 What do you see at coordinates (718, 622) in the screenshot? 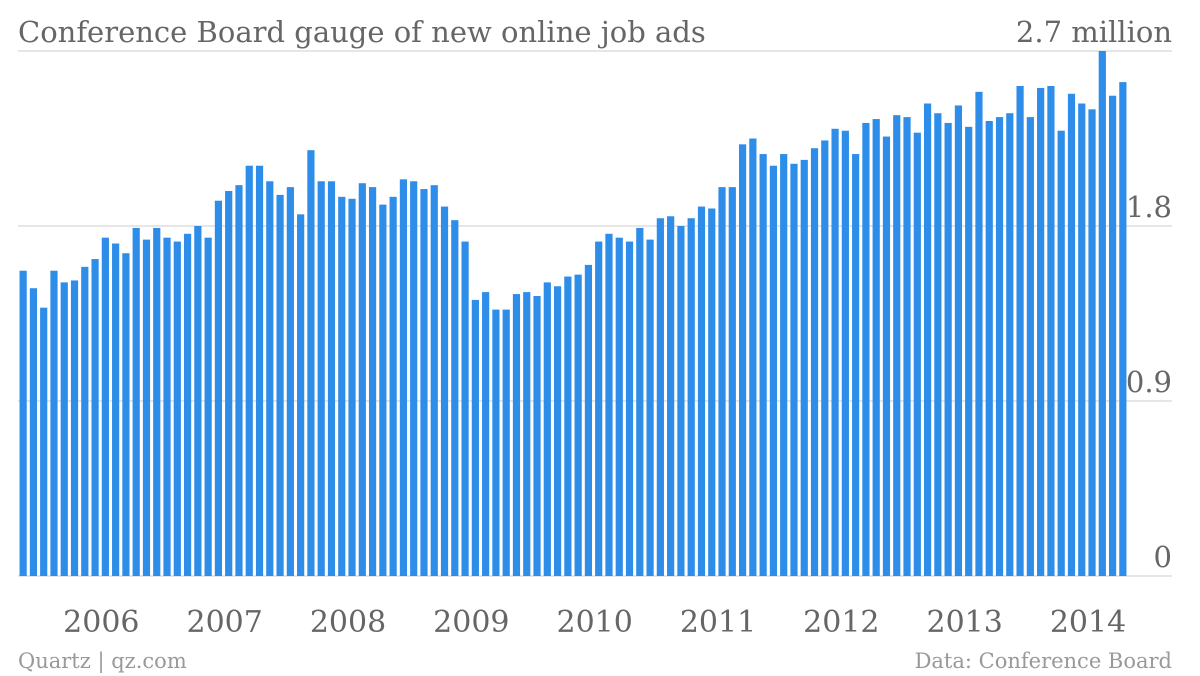
I see `x-tick-label: 2011` at bounding box center [718, 622].